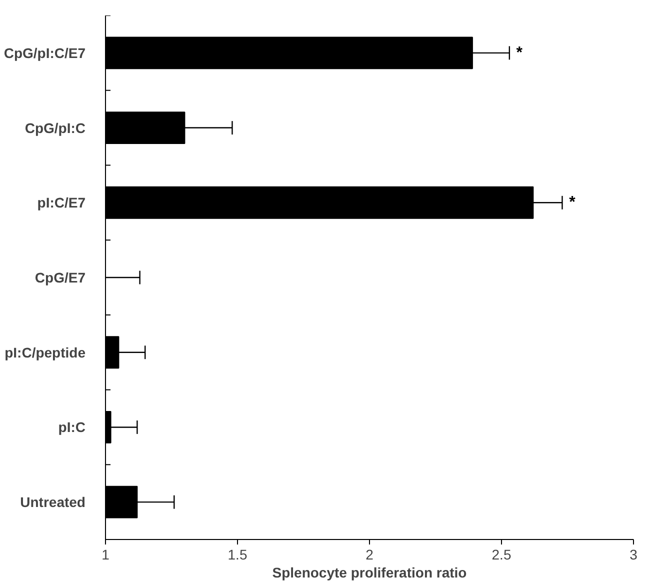  What do you see at coordinates (72, 427) in the screenshot?
I see `y-tick-label: pI:C` at bounding box center [72, 427].